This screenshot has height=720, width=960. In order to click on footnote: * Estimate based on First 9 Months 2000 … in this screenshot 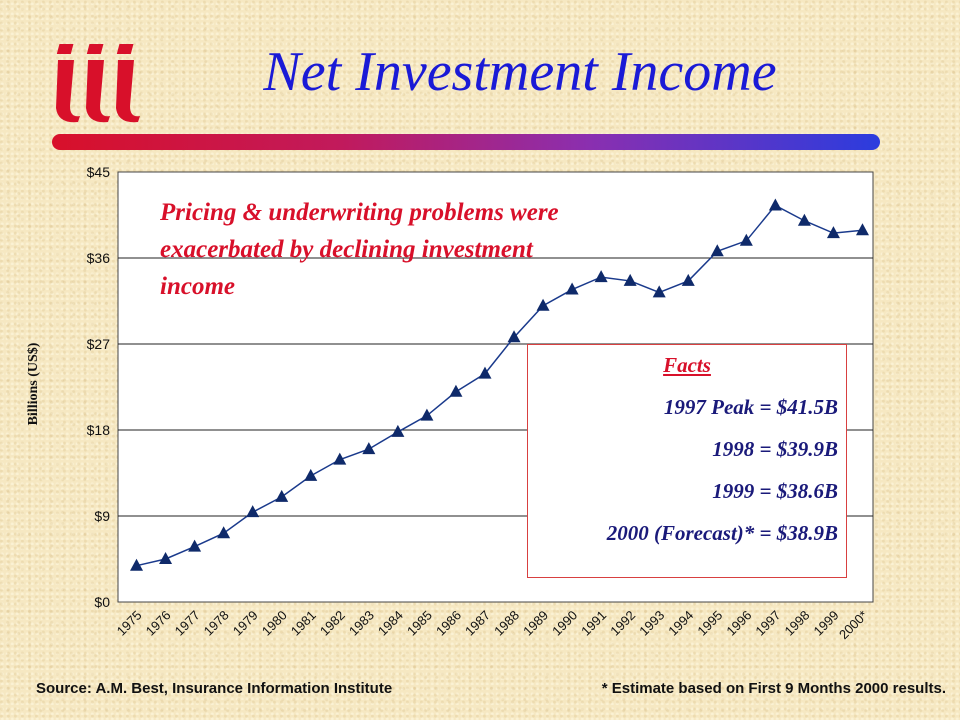, I will do `click(773, 688)`.